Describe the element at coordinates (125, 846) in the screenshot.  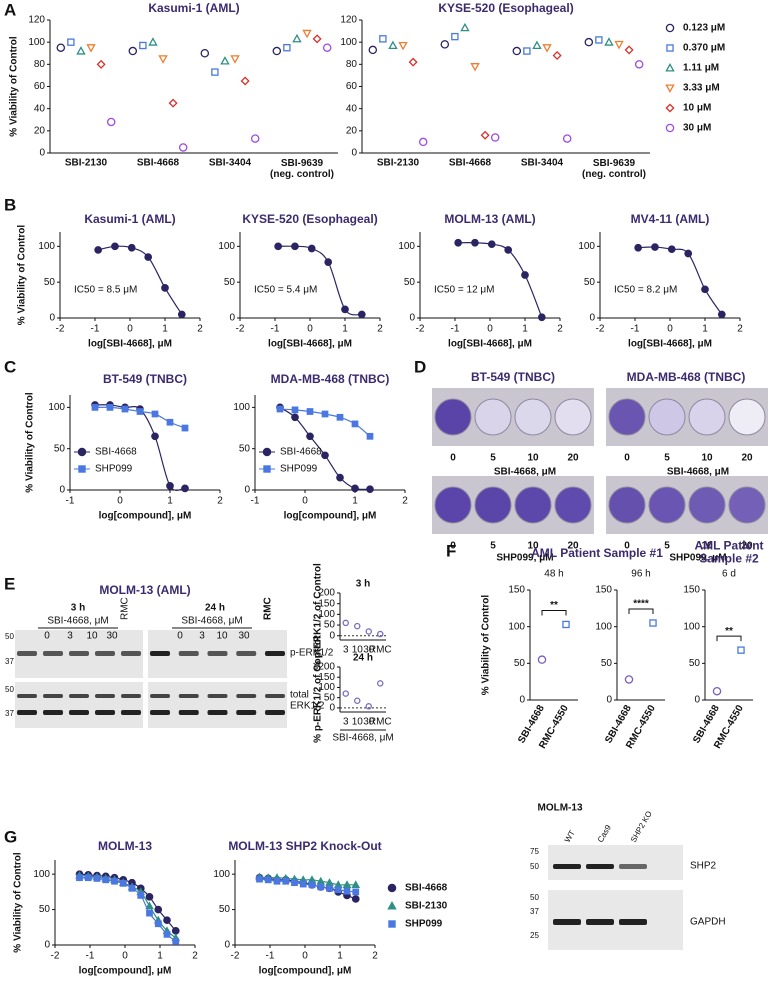
I see `chart-title: MOLM-13` at that location.